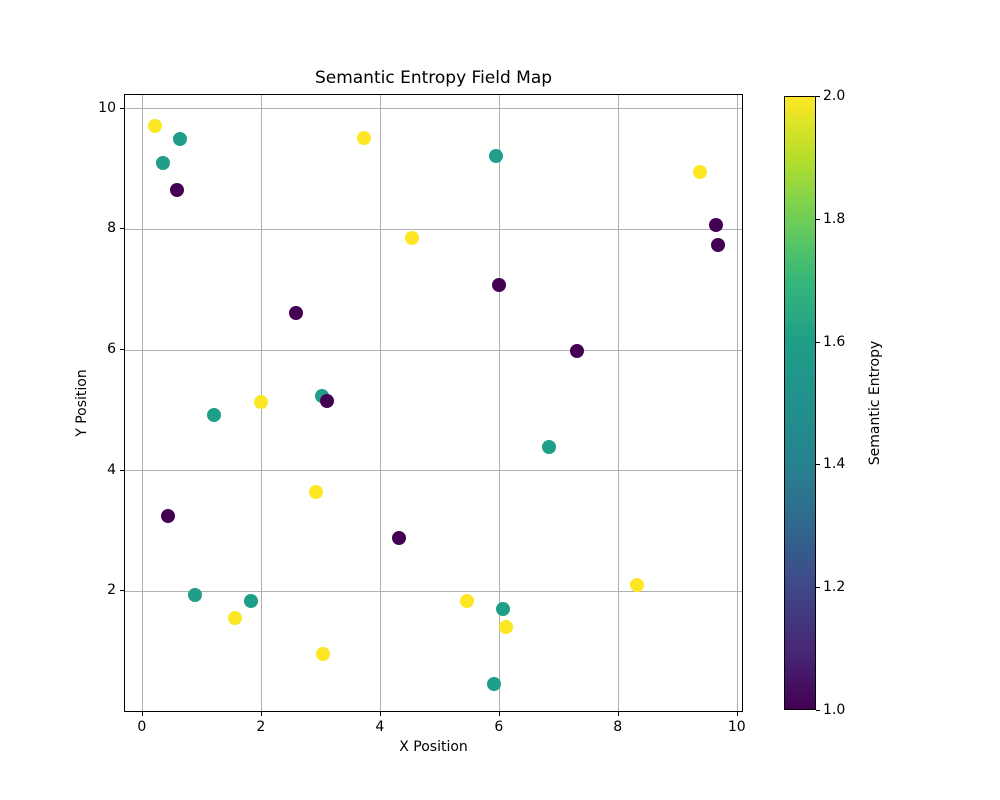 The height and width of the screenshot is (800, 1000). I want to click on chart-title: Semantic Entropy Field Map, so click(433, 78).